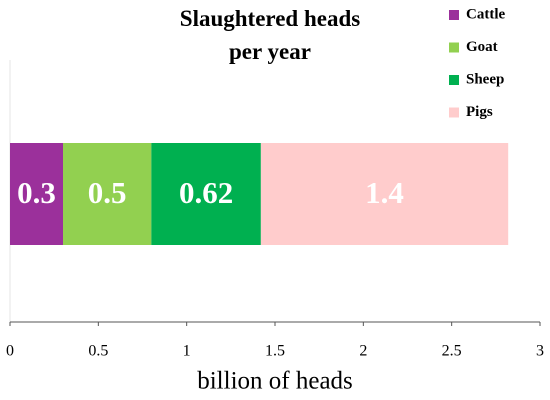  I want to click on data-label: 0.3, so click(36, 192).